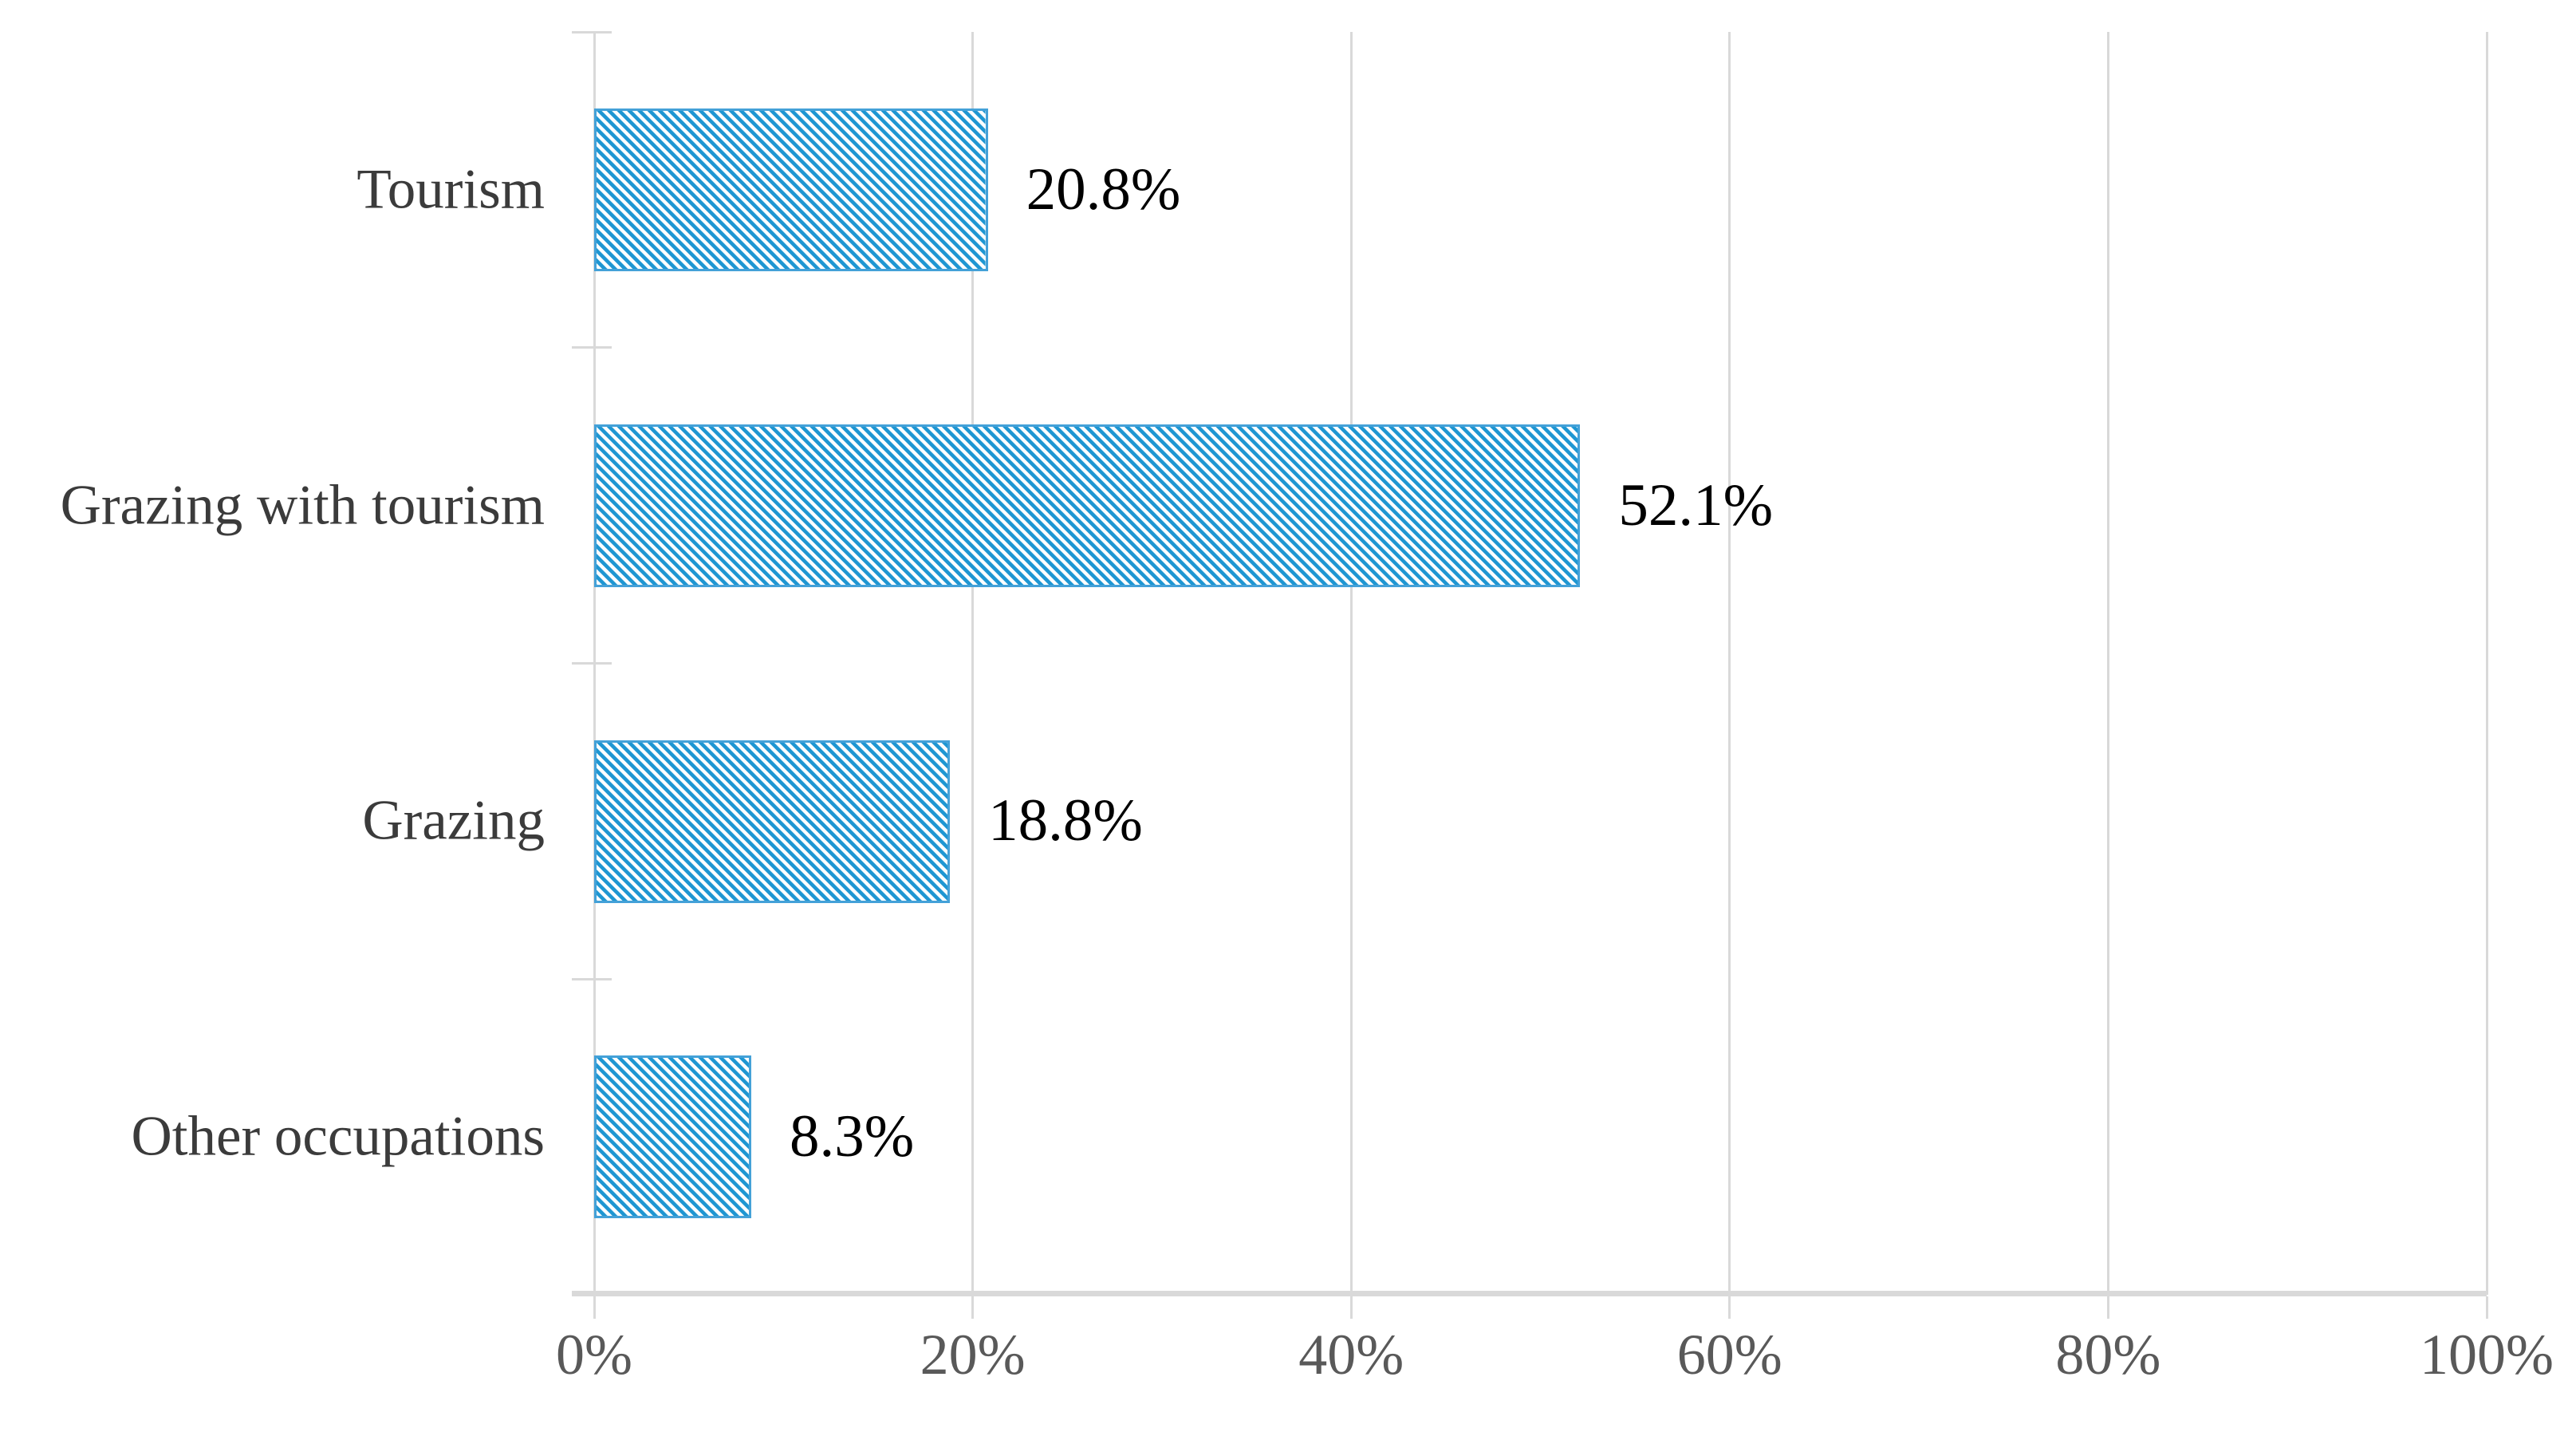 This screenshot has height=1436, width=2576. What do you see at coordinates (1729, 1355) in the screenshot?
I see `x-tick-label: 60%` at bounding box center [1729, 1355].